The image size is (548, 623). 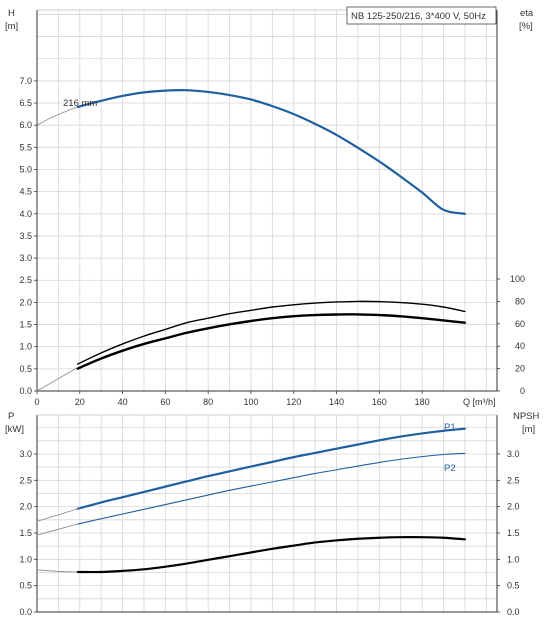 What do you see at coordinates (271, 488) in the screenshot?
I see `bottom-series-line-p2` at bounding box center [271, 488].